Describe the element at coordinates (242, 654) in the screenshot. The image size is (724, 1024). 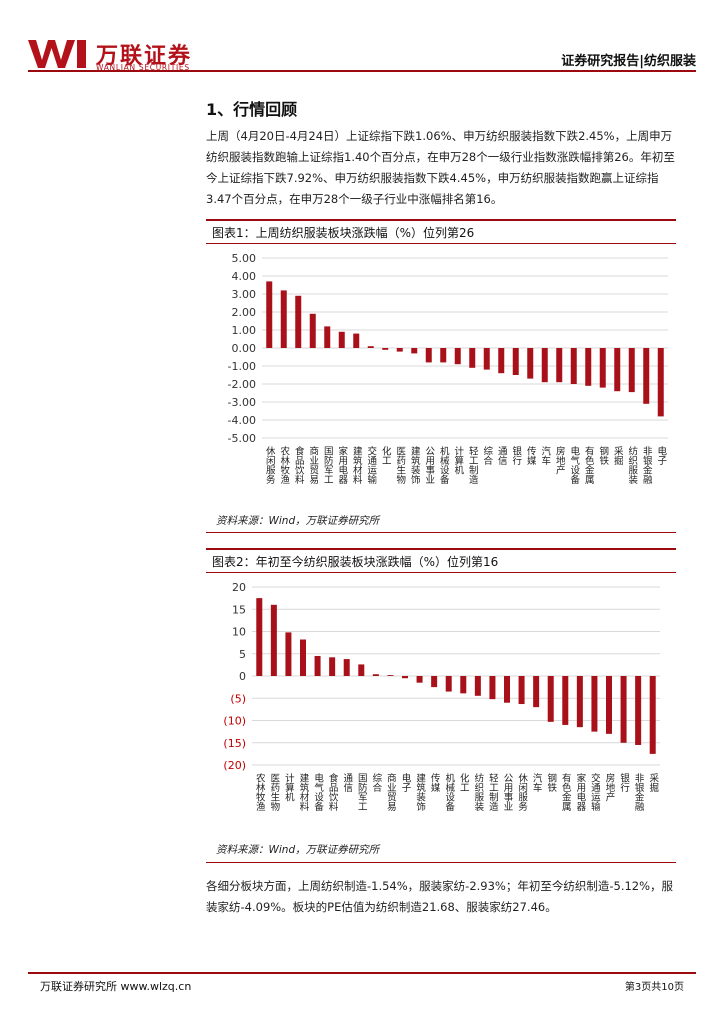
I see `y-tick-label: 5` at that location.